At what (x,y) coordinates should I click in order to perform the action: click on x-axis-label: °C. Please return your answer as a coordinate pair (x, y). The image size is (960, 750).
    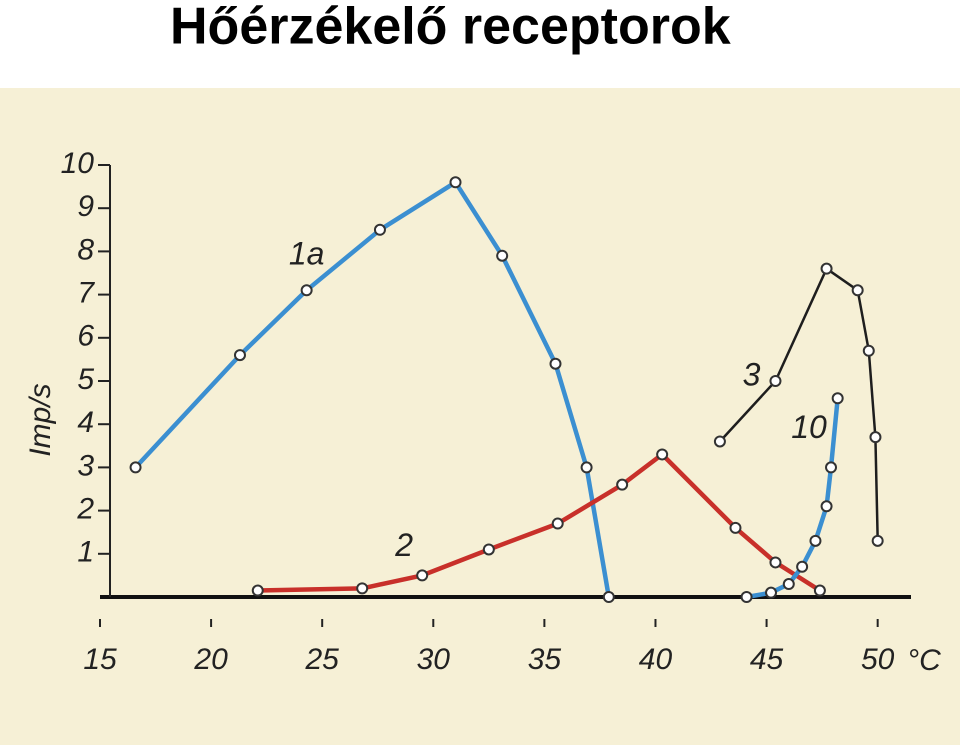
    Looking at the image, I should click on (924, 660).